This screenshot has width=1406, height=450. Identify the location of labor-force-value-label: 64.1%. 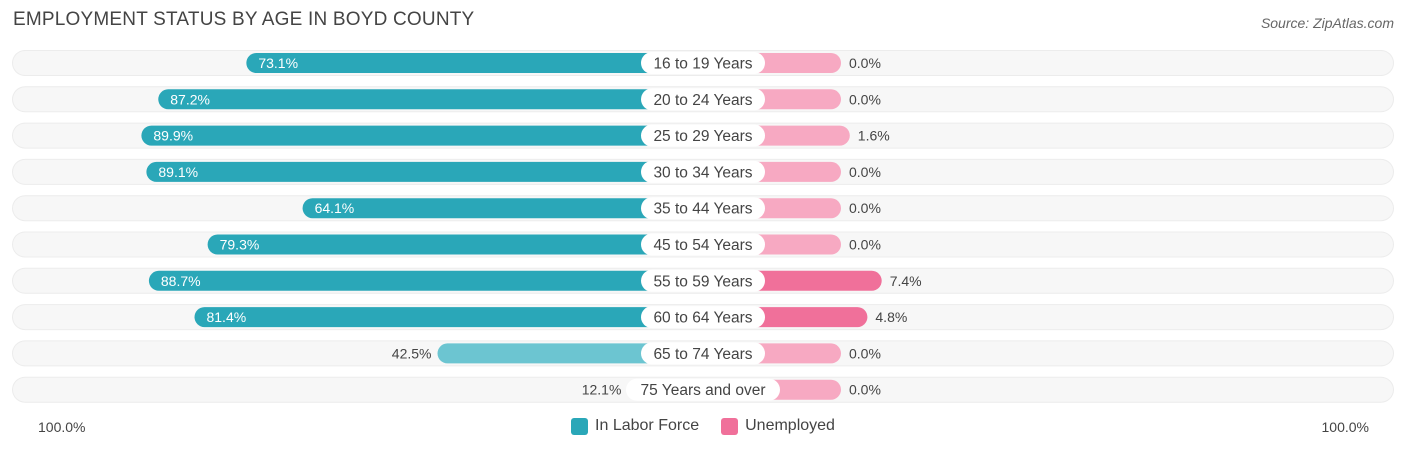
(335, 208).